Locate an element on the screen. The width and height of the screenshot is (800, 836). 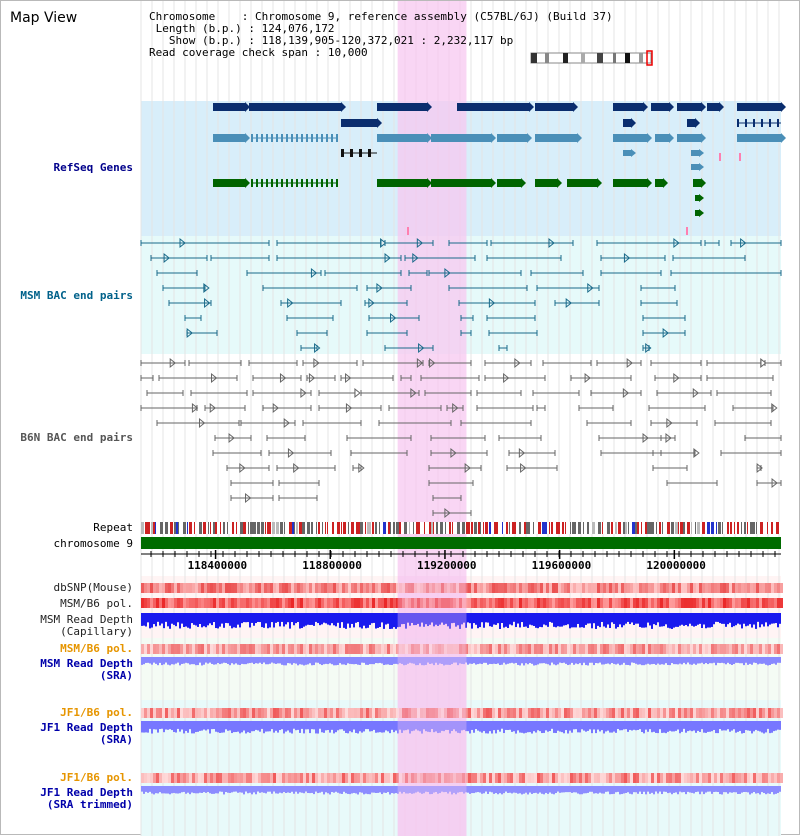
b6n-bac-pair-arrow is located at coordinates (774, 483).